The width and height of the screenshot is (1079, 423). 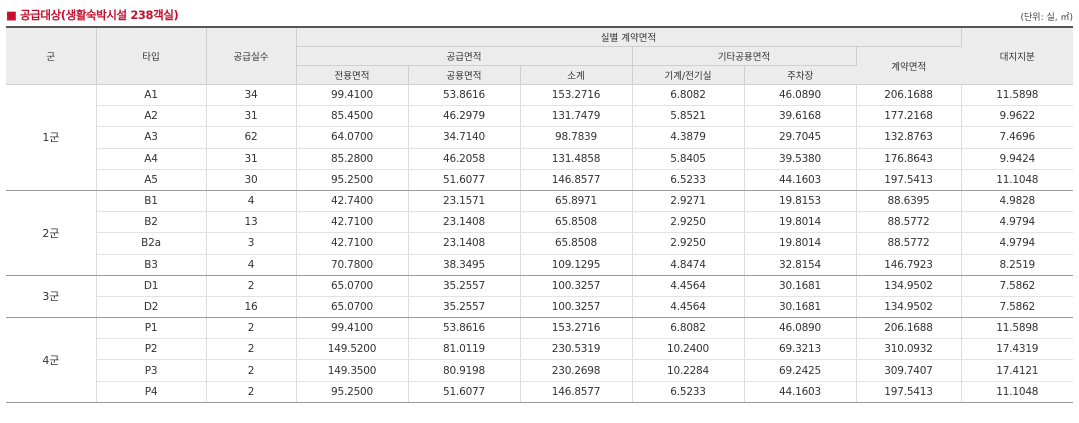 I want to click on cell-mechanical: 5.8405, so click(x=688, y=159).